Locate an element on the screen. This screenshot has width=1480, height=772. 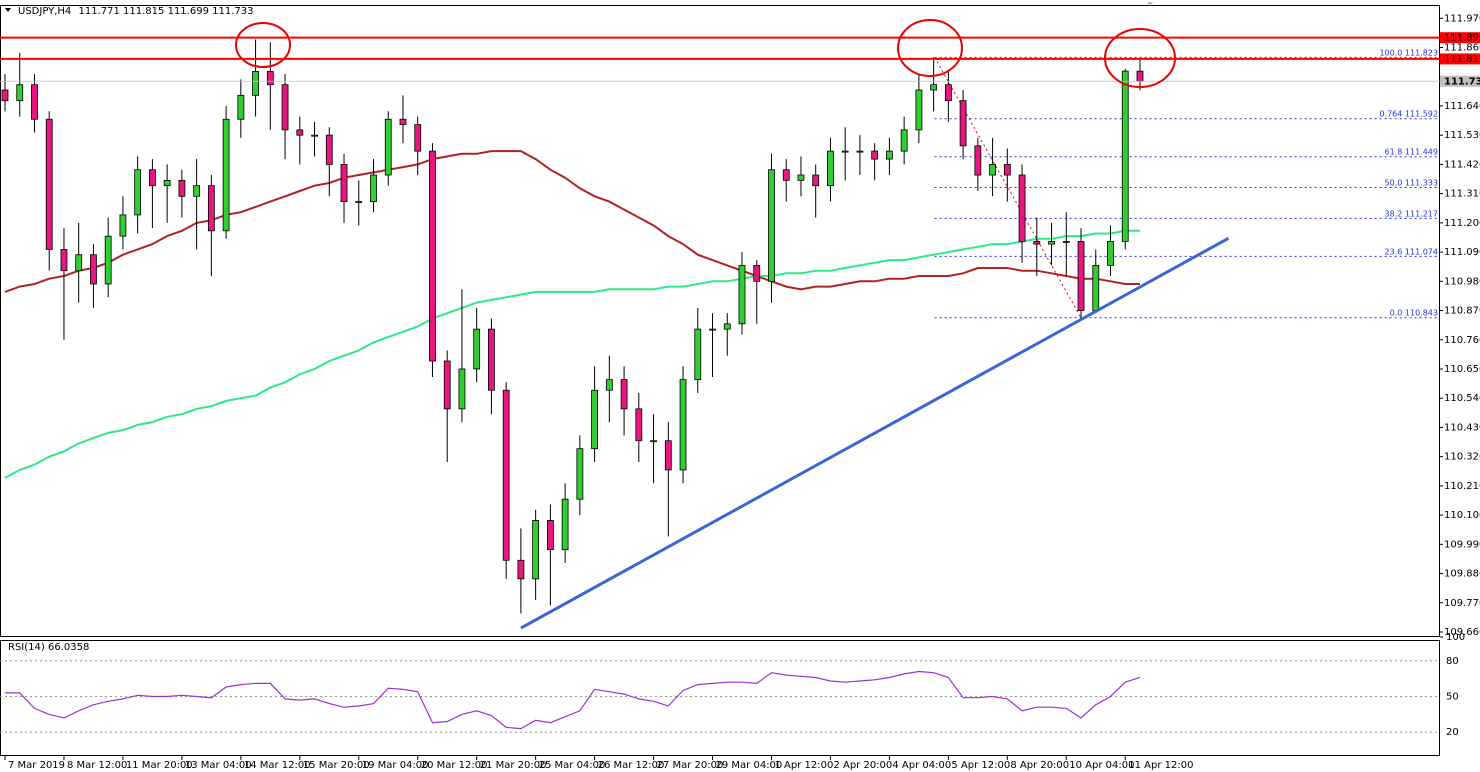
y-tick-label: 109.880 is located at coordinates (1462, 574).